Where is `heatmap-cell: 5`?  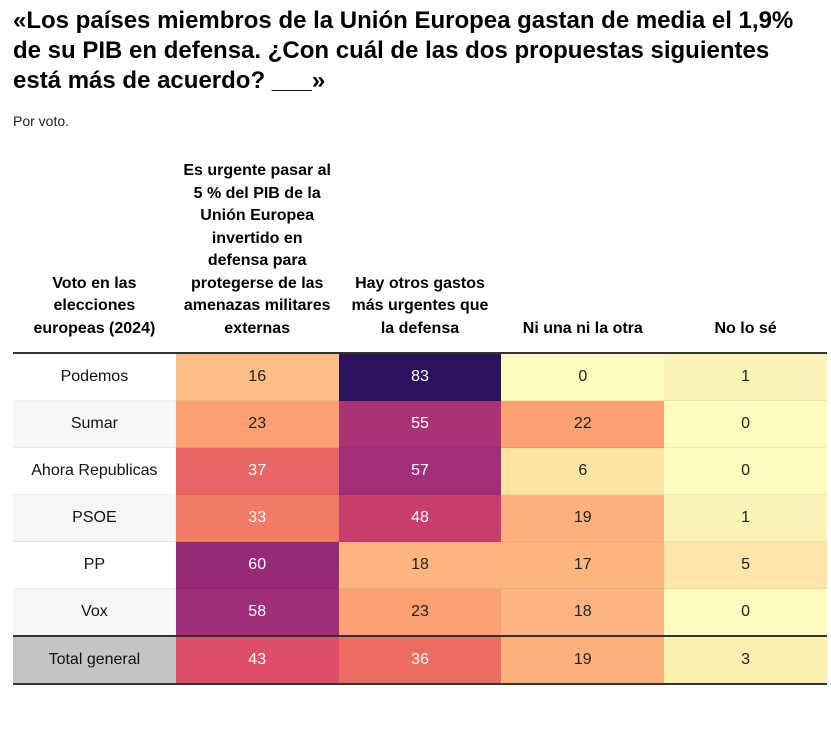 heatmap-cell: 5 is located at coordinates (745, 565).